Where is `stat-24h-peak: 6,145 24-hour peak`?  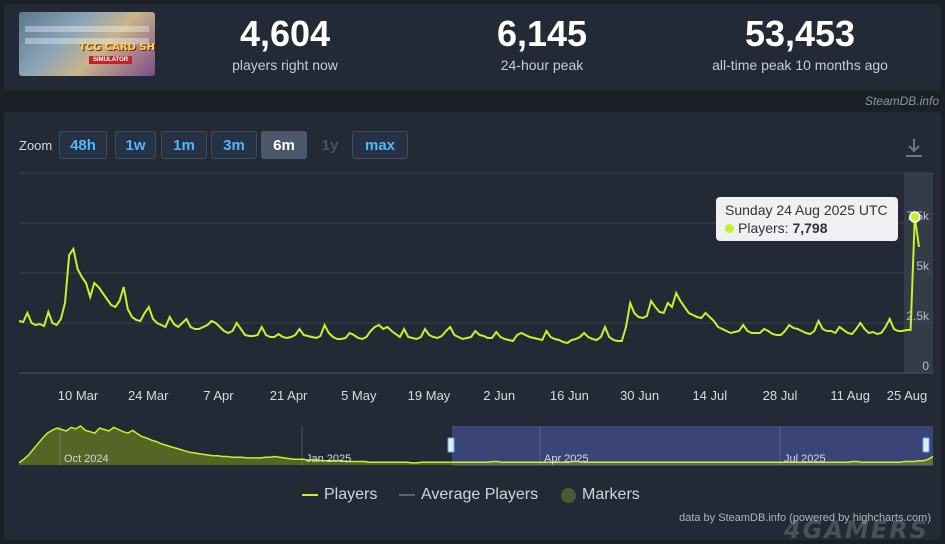 stat-24h-peak: 6,145 24-hour peak is located at coordinates (542, 43).